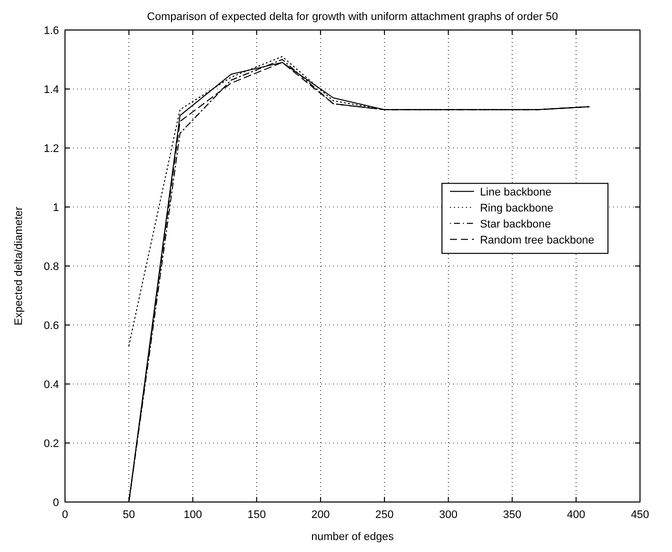 Image resolution: width=672 pixels, height=552 pixels. Describe the element at coordinates (640, 515) in the screenshot. I see `x-tick-label: 450` at that location.